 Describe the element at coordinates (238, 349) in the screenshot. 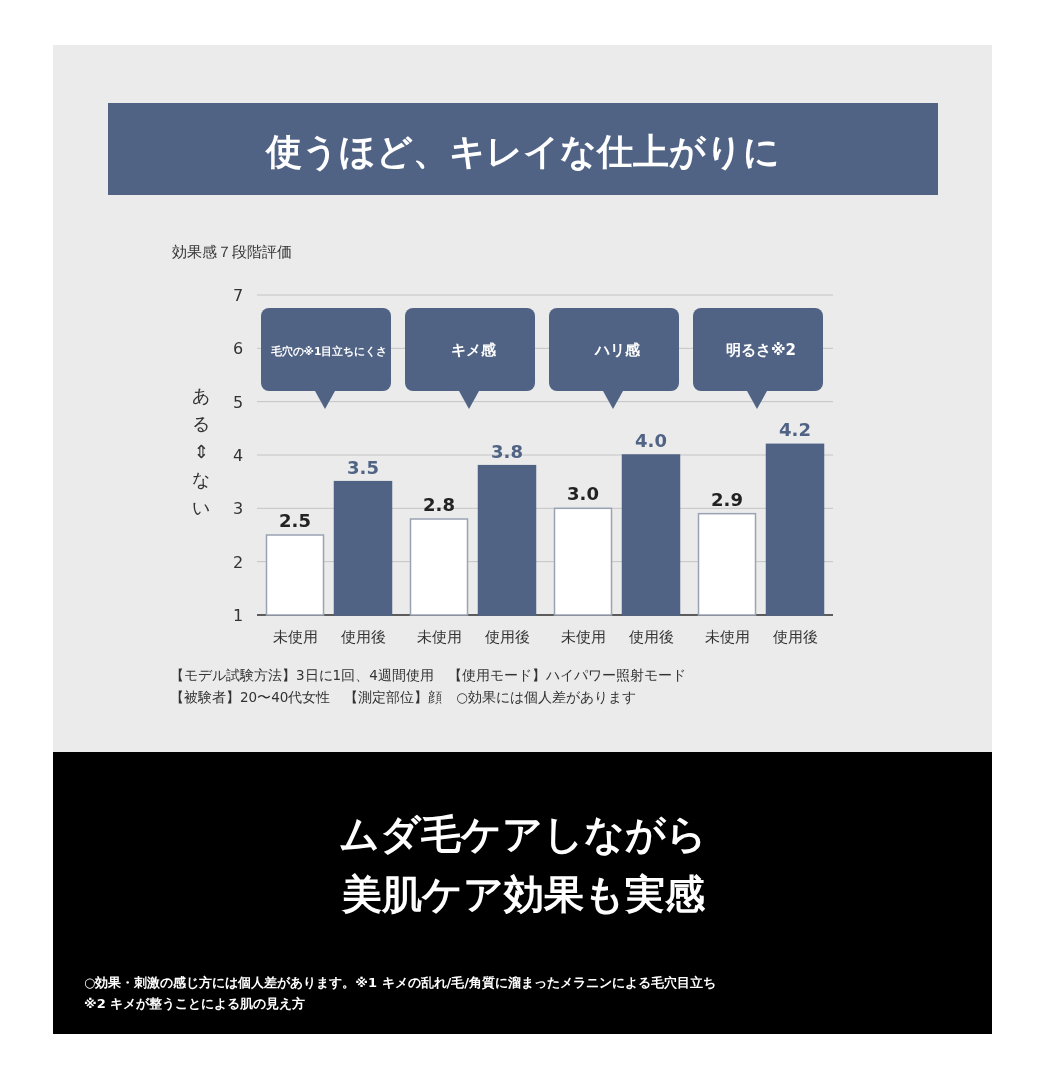

I see `y-tick-label: 6` at that location.